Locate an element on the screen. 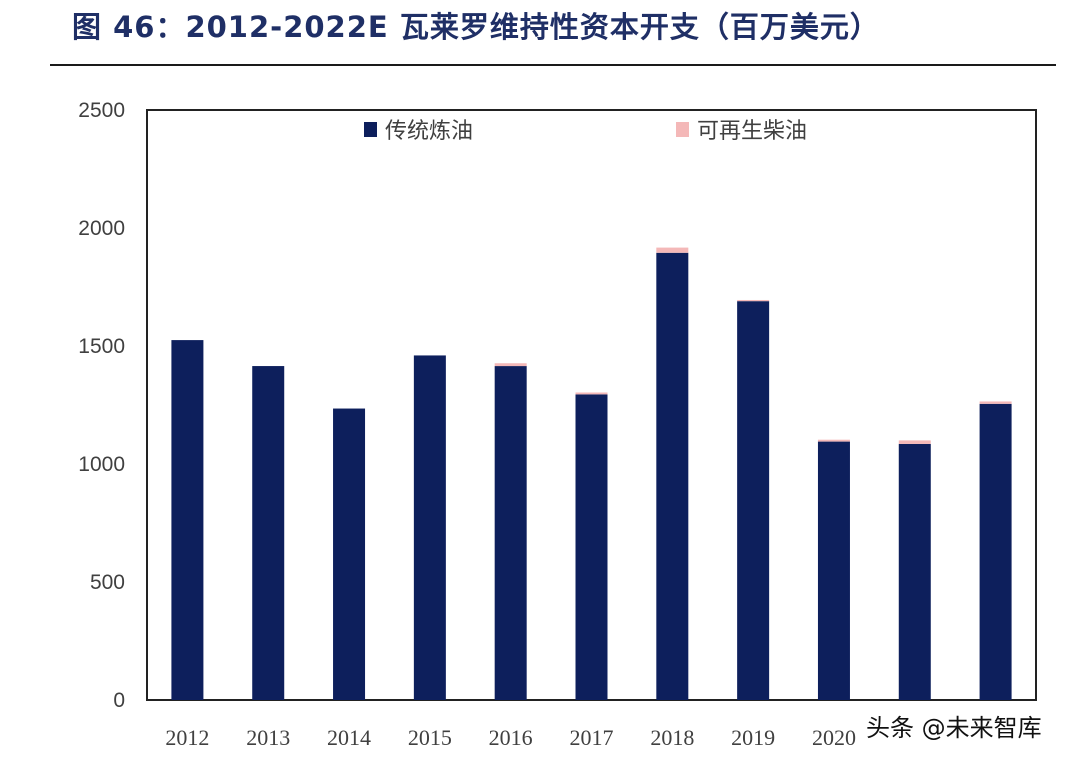 The height and width of the screenshot is (775, 1080). bar-conventional-refining-2016 is located at coordinates (510, 533).